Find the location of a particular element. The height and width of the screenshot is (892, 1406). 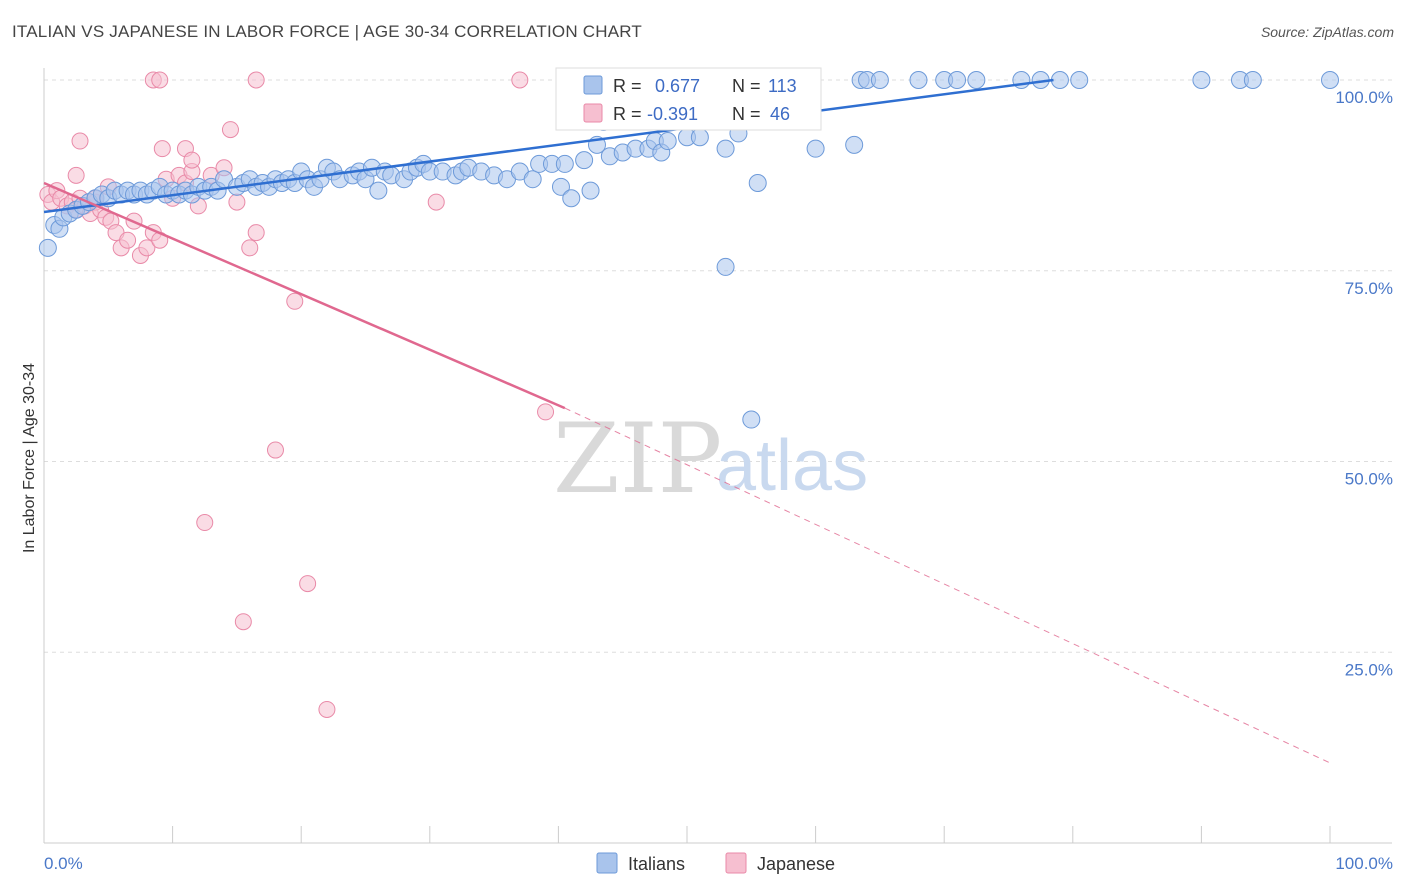

legend-italians-n-value: 113 is located at coordinates (782, 86).